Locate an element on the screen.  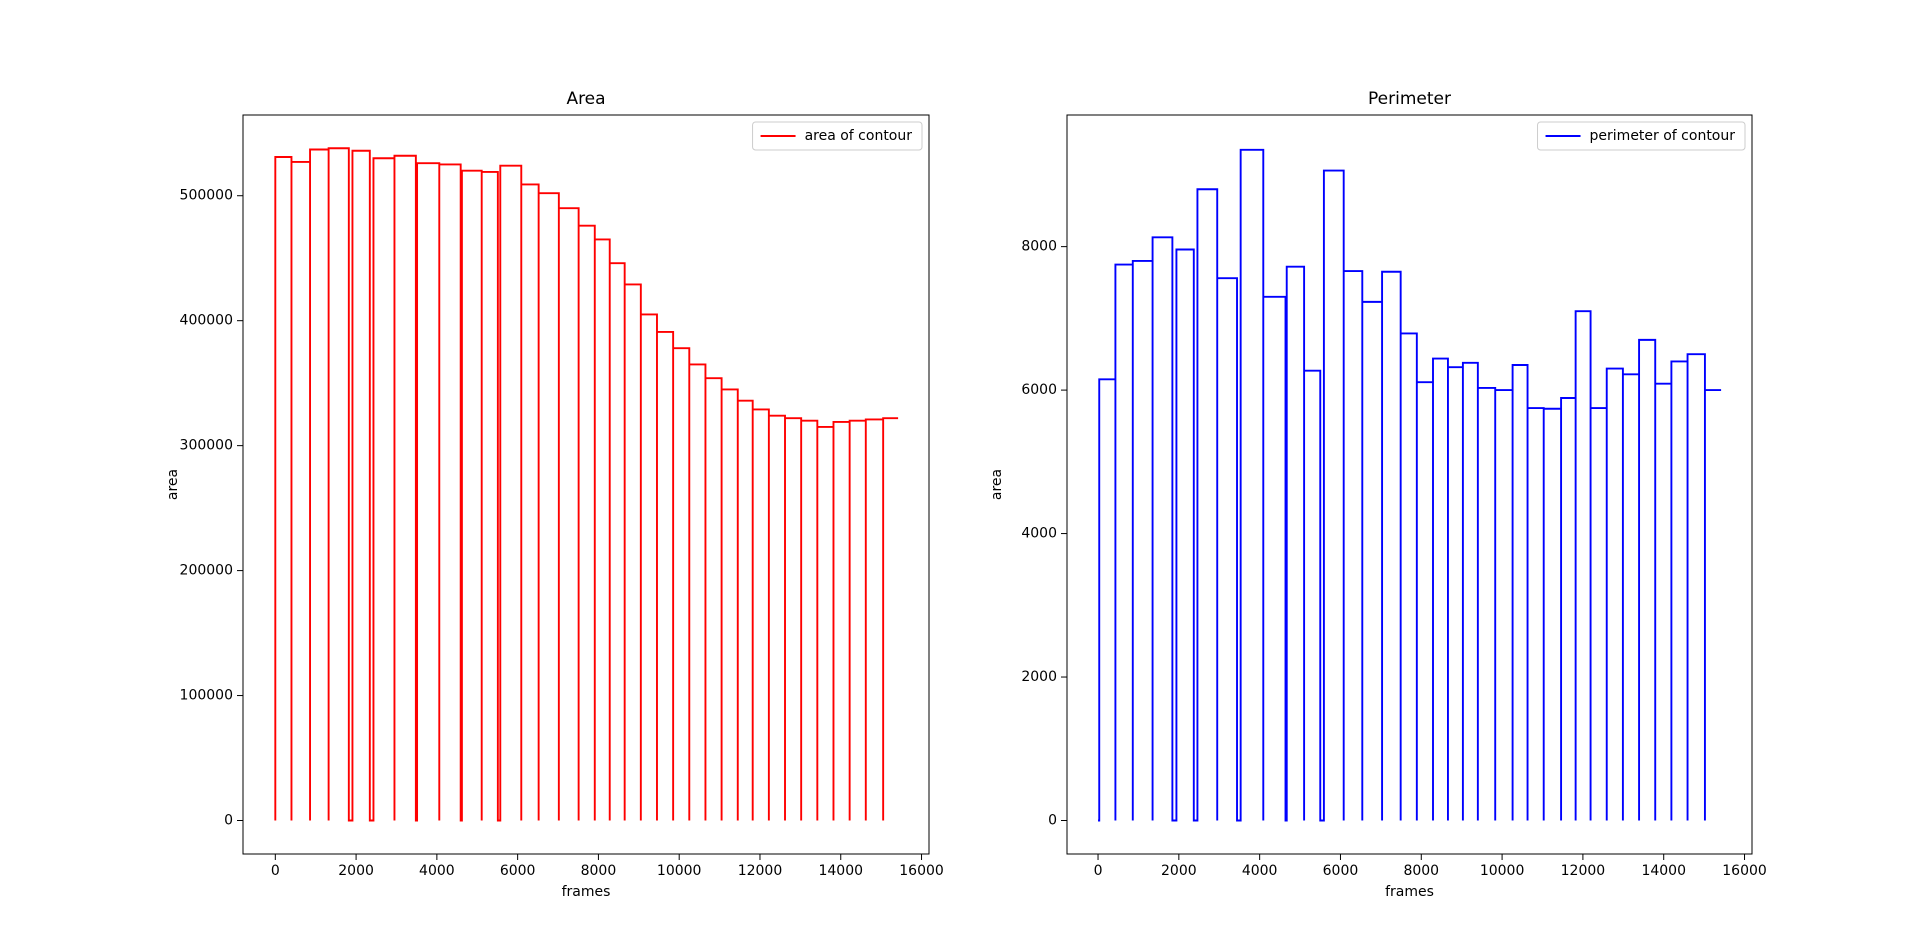
legend-label: area of contour is located at coordinates (859, 136).